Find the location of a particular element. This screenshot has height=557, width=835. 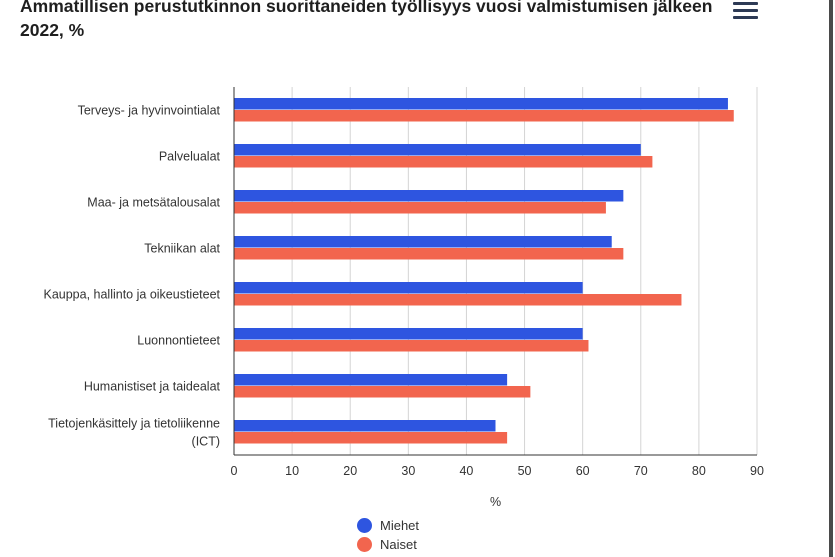

category-label: Tekniikan alat is located at coordinates (182, 249).